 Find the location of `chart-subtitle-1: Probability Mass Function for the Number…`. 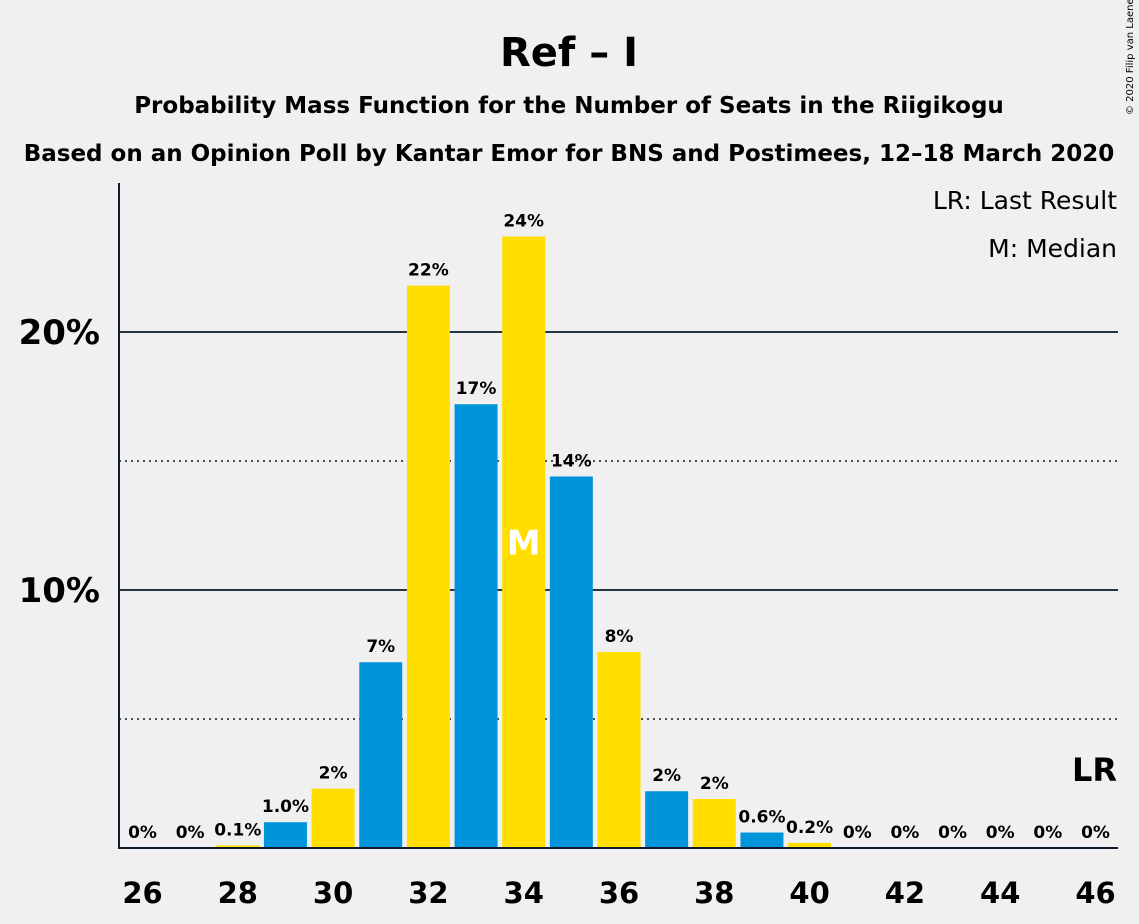

chart-subtitle-1: Probability Mass Function for the Number… is located at coordinates (569, 106).